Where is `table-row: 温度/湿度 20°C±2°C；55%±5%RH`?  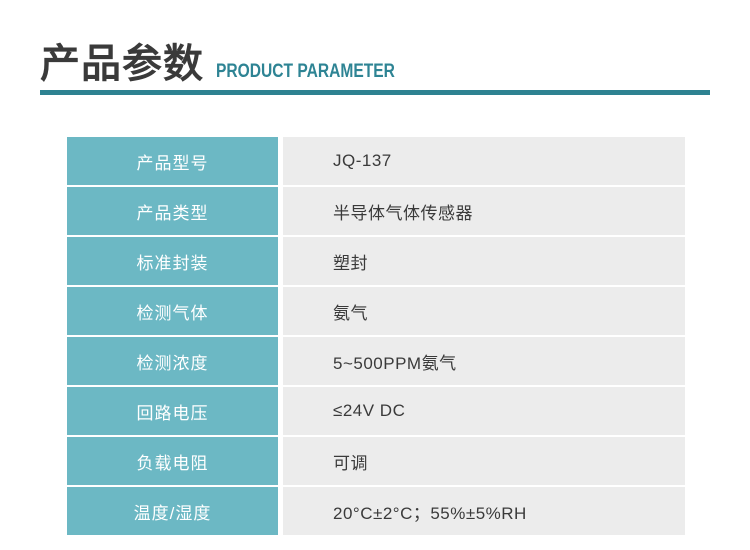
table-row: 温度/湿度 20°C±2°C；55%±5%RH is located at coordinates (376, 511).